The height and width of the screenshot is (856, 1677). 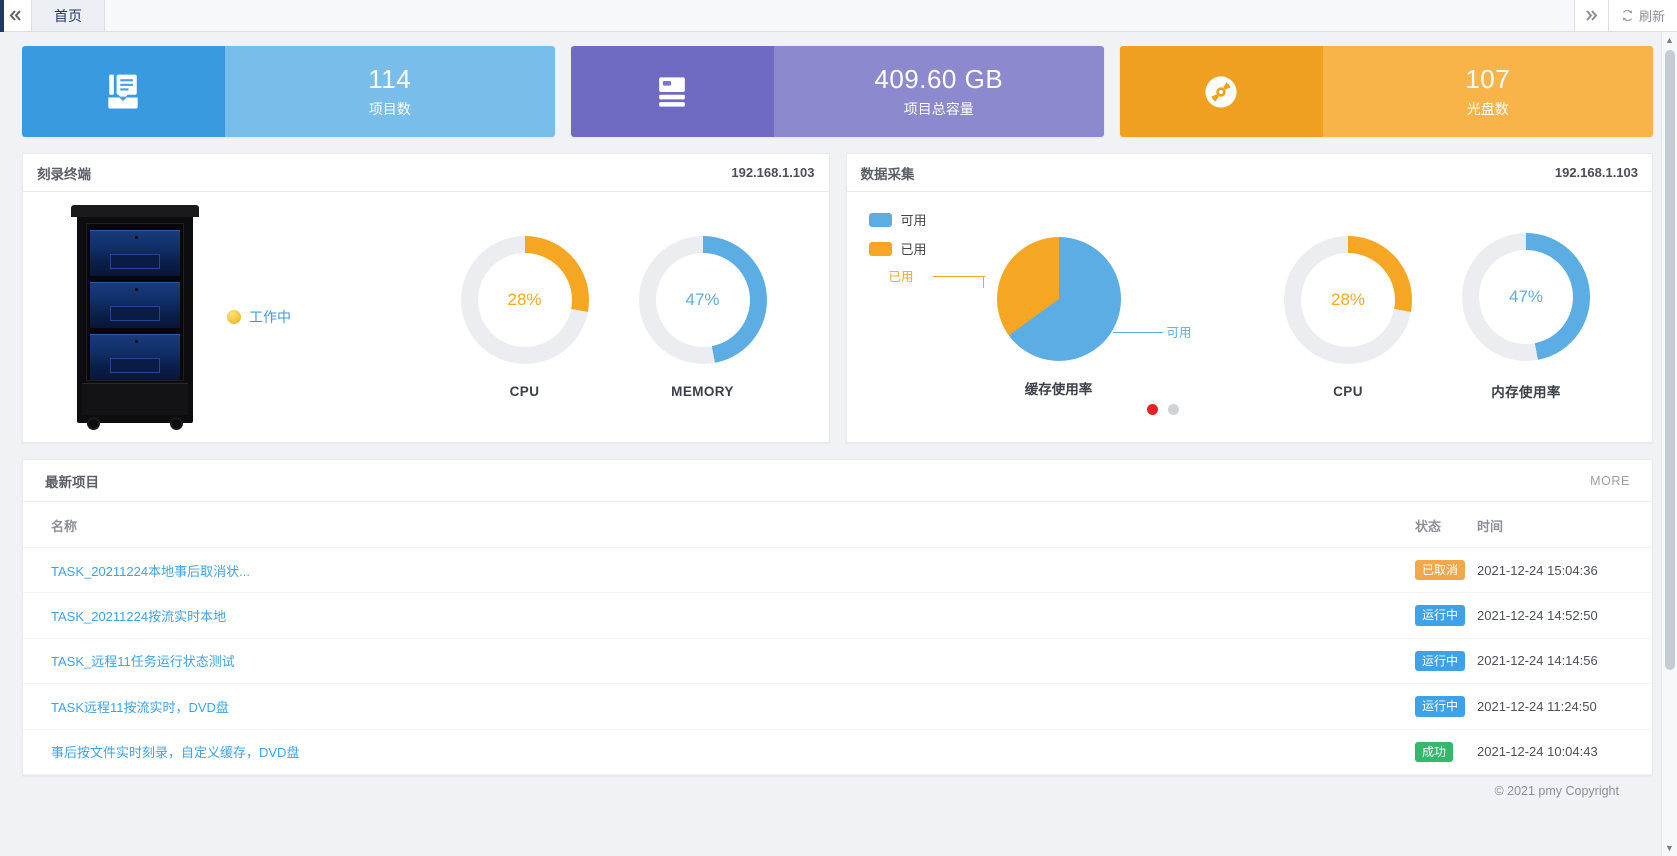 I want to click on pie-callout-used: 已用, so click(x=901, y=277).